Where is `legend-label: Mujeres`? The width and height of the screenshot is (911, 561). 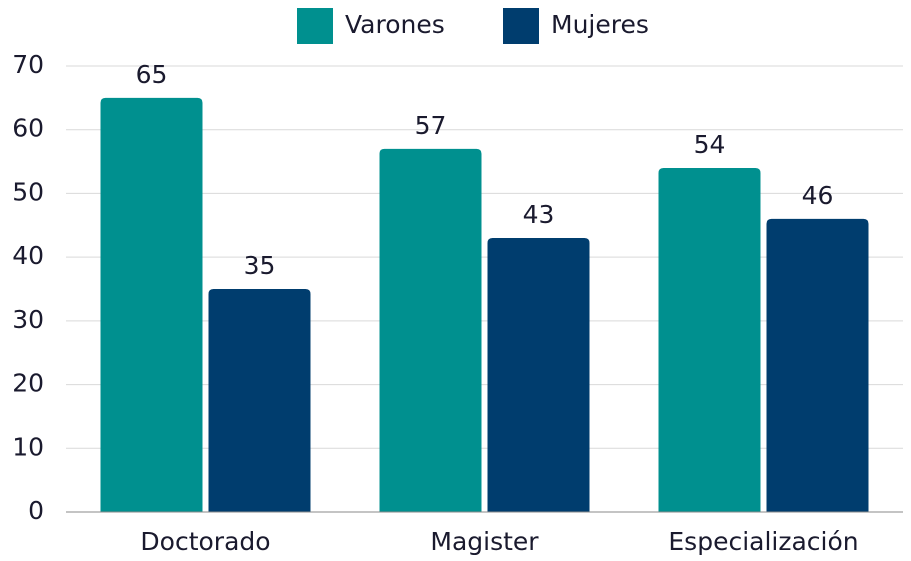 legend-label: Mujeres is located at coordinates (600, 24).